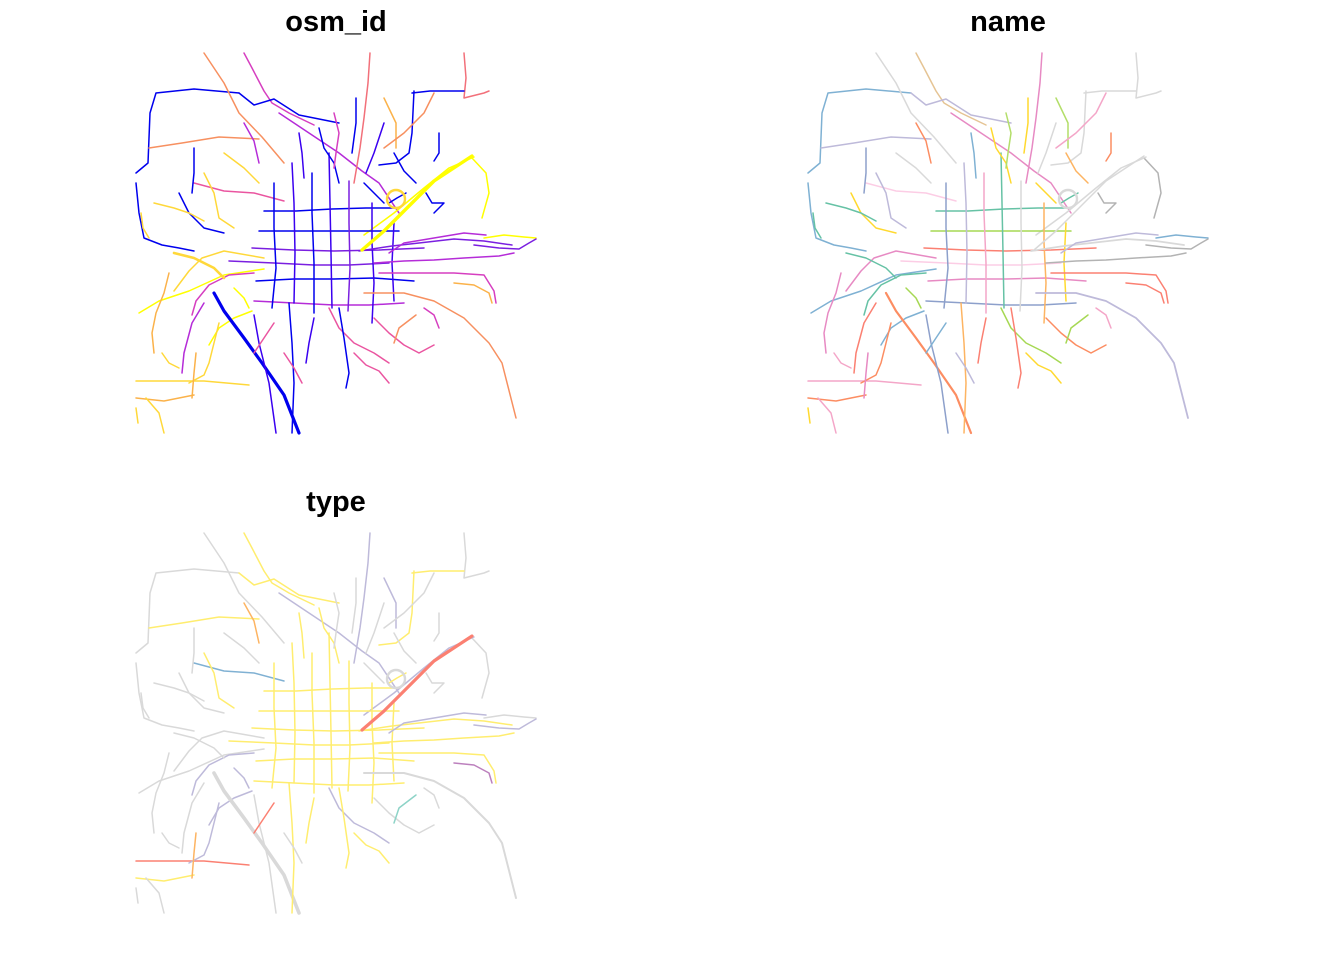  Describe the element at coordinates (1008, 243) in the screenshot. I see `map-name` at that location.